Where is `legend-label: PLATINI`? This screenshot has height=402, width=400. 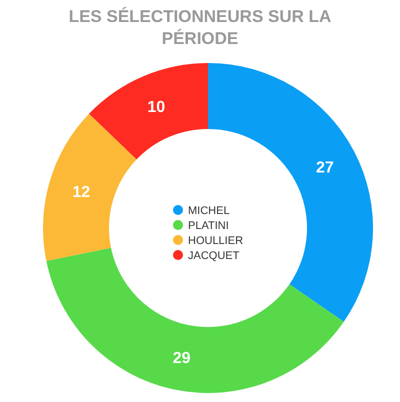 legend-label: PLATINI is located at coordinates (208, 226).